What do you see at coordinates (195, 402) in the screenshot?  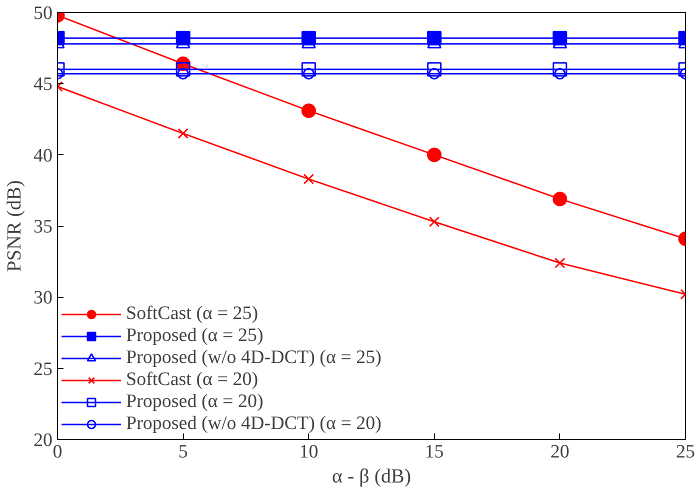 I see `legend-label: Proposed (α = 20)` at bounding box center [195, 402].